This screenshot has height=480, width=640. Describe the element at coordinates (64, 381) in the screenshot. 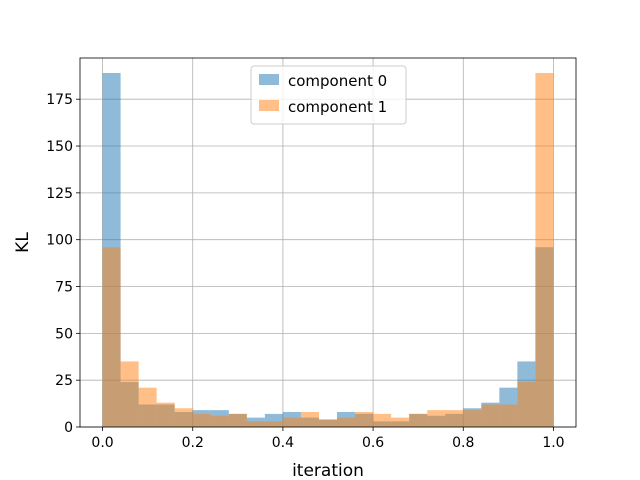

I see `y-tick-label: 25` at that location.